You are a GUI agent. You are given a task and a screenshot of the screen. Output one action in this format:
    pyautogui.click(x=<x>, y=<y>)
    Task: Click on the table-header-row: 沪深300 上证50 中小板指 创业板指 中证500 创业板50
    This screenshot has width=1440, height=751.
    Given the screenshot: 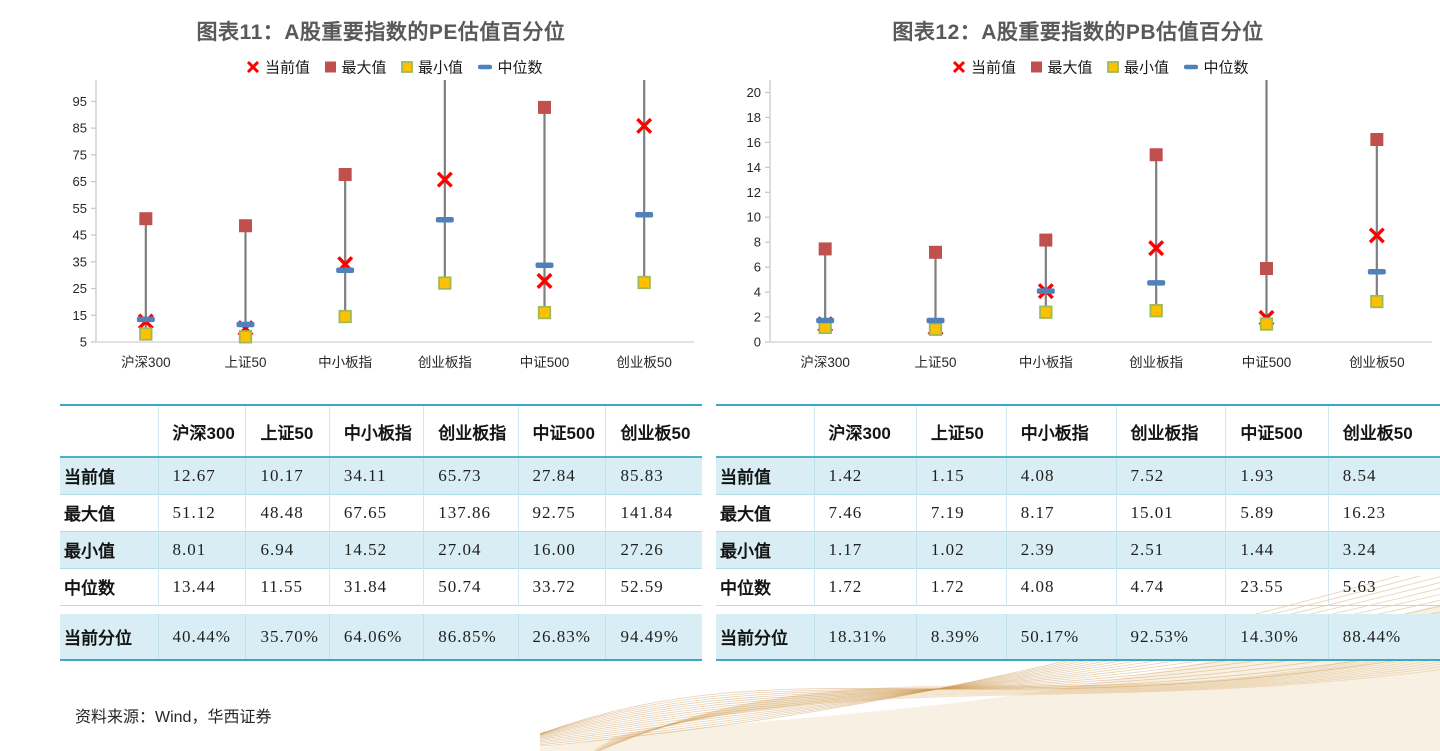 What is the action you would take?
    pyautogui.click(x=1078, y=431)
    